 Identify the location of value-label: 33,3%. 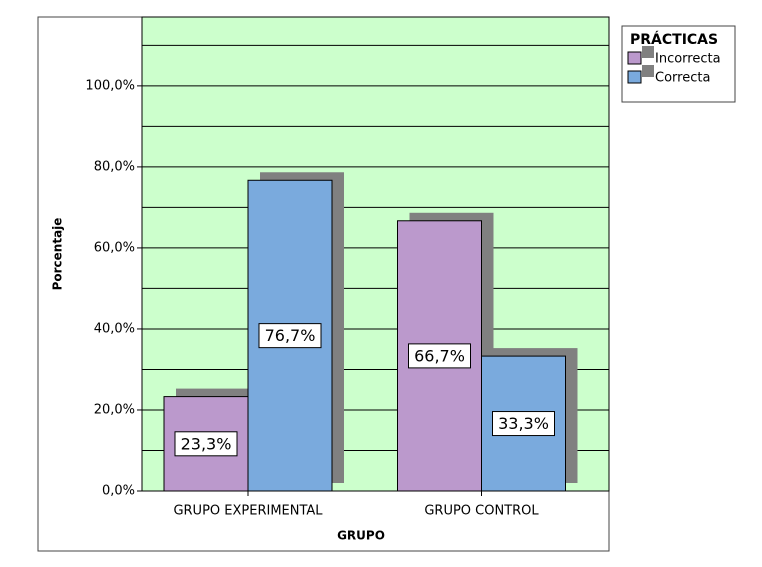
(523, 423).